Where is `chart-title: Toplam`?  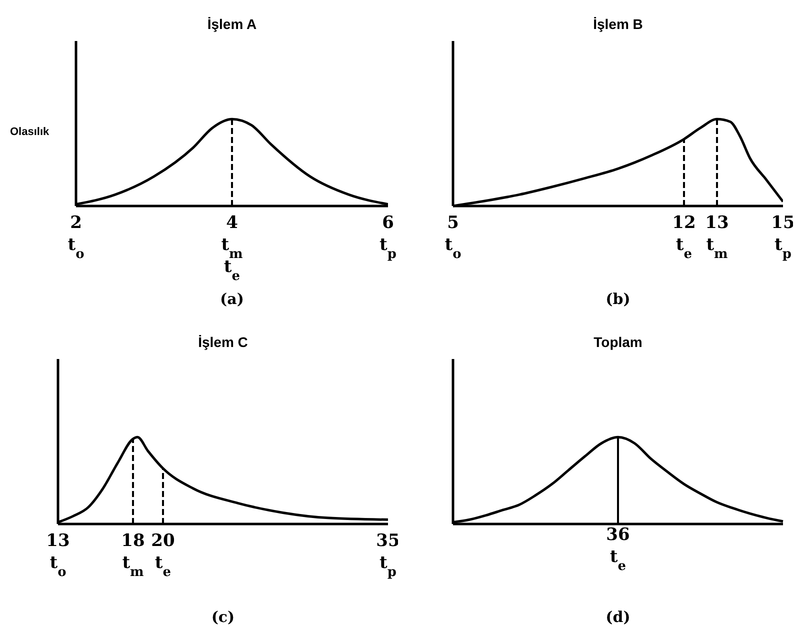
chart-title: Toplam is located at coordinates (618, 342).